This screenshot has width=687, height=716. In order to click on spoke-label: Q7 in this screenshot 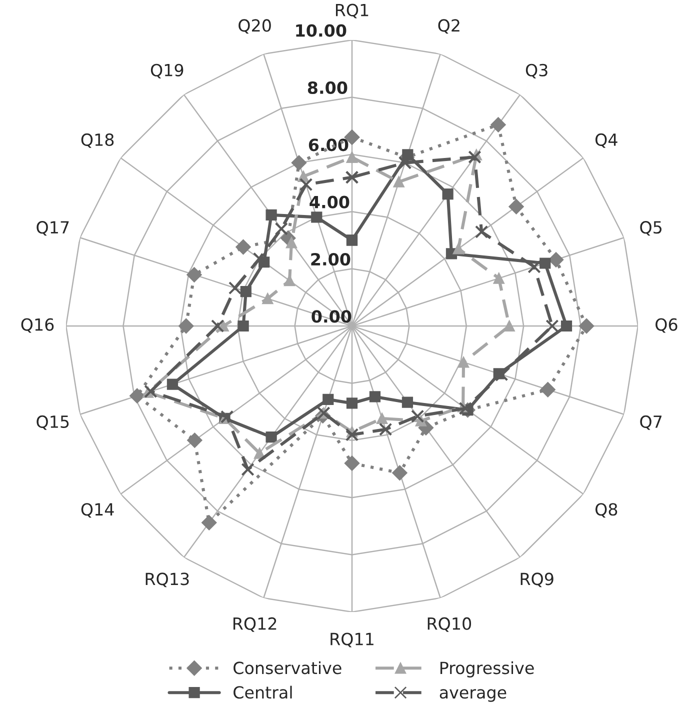, I will do `click(651, 422)`.